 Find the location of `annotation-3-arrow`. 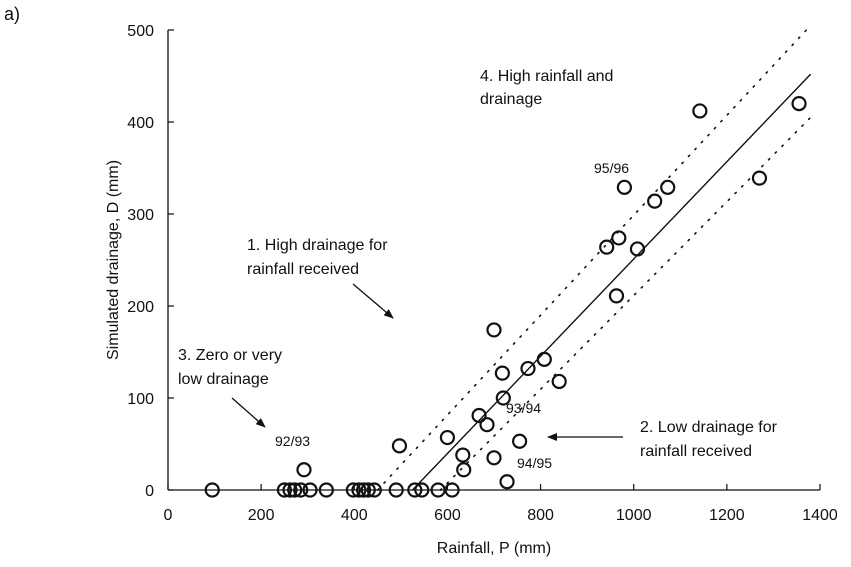

annotation-3-arrow is located at coordinates (248, 412).